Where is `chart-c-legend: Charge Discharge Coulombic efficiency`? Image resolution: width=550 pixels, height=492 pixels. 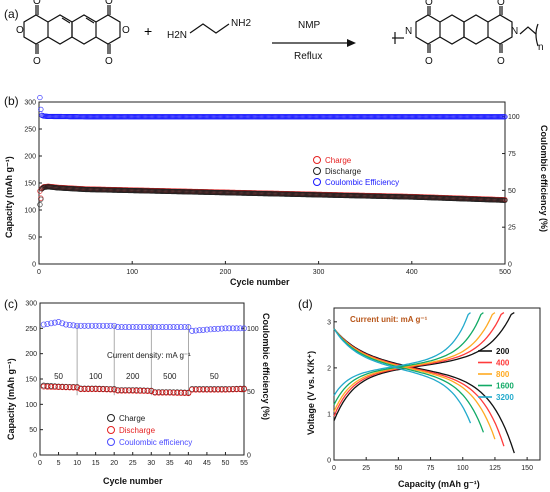 chart-c-legend: Charge Discharge Coulombic efficiency is located at coordinates (149, 430).